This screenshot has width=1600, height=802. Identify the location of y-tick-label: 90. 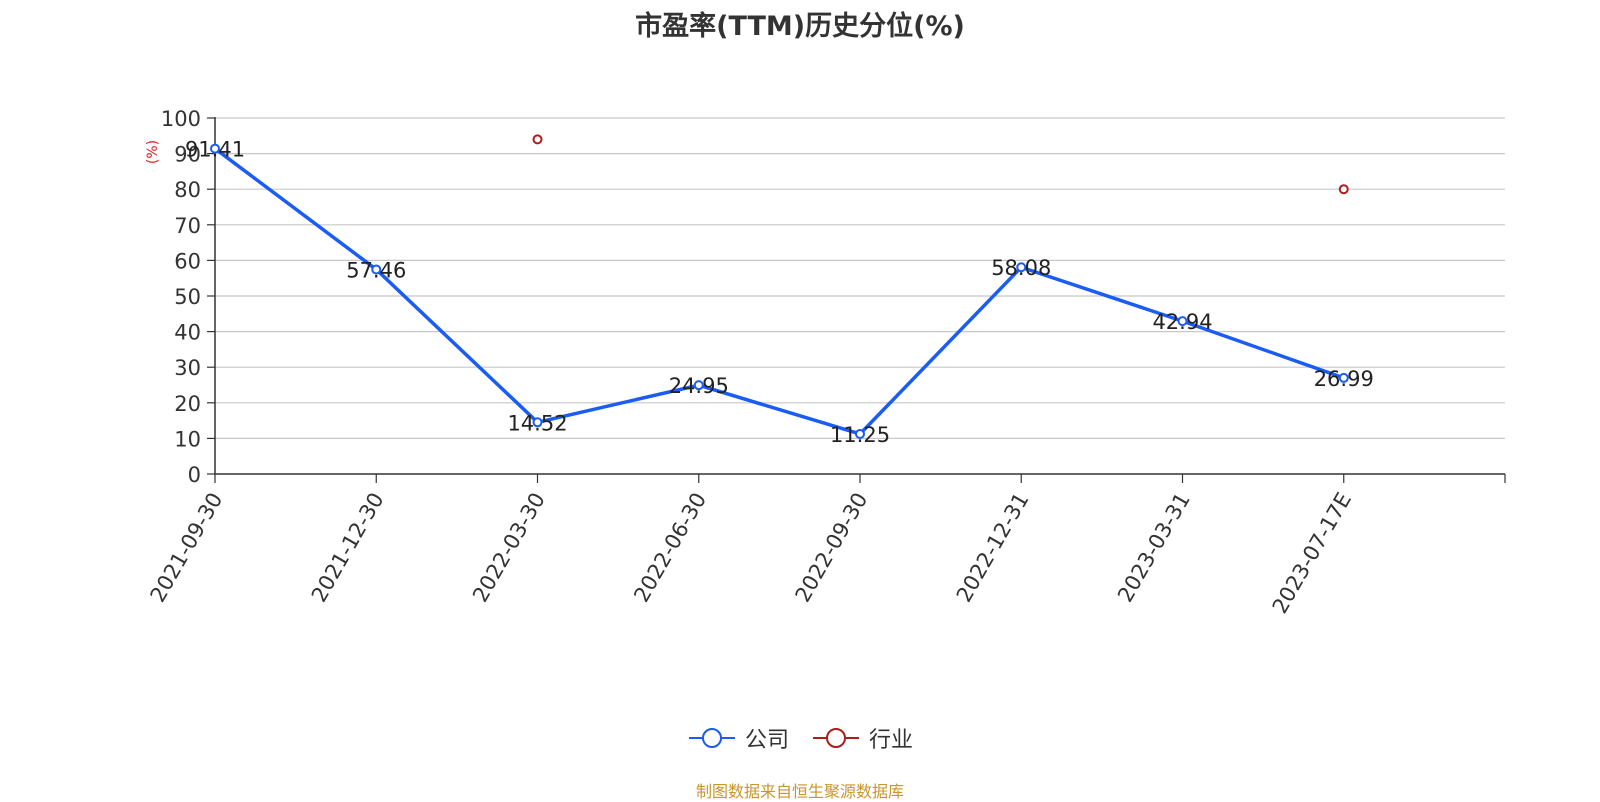
(187, 155).